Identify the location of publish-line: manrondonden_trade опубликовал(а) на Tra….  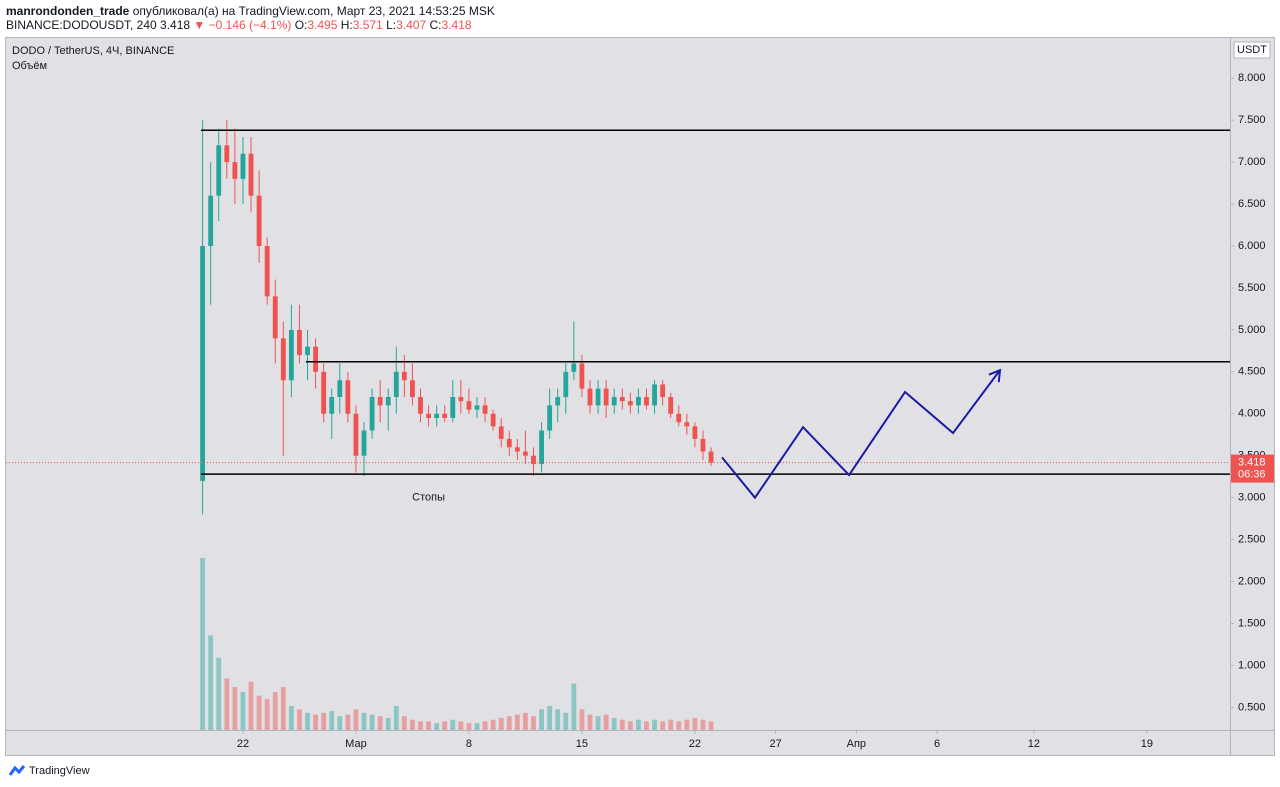
(250, 11).